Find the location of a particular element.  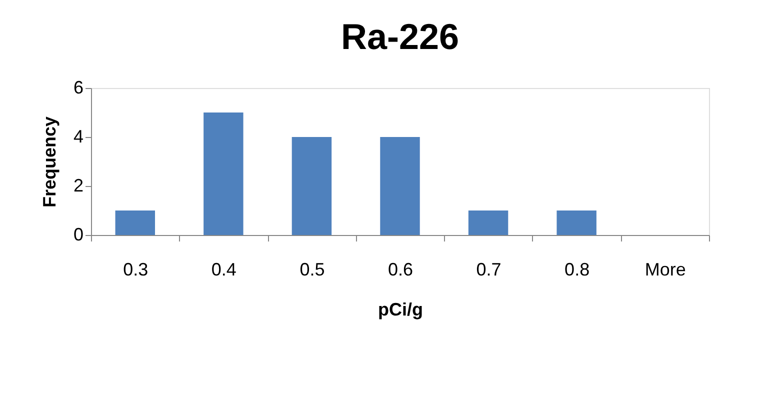

y-tick-label: 0 is located at coordinates (78, 234).